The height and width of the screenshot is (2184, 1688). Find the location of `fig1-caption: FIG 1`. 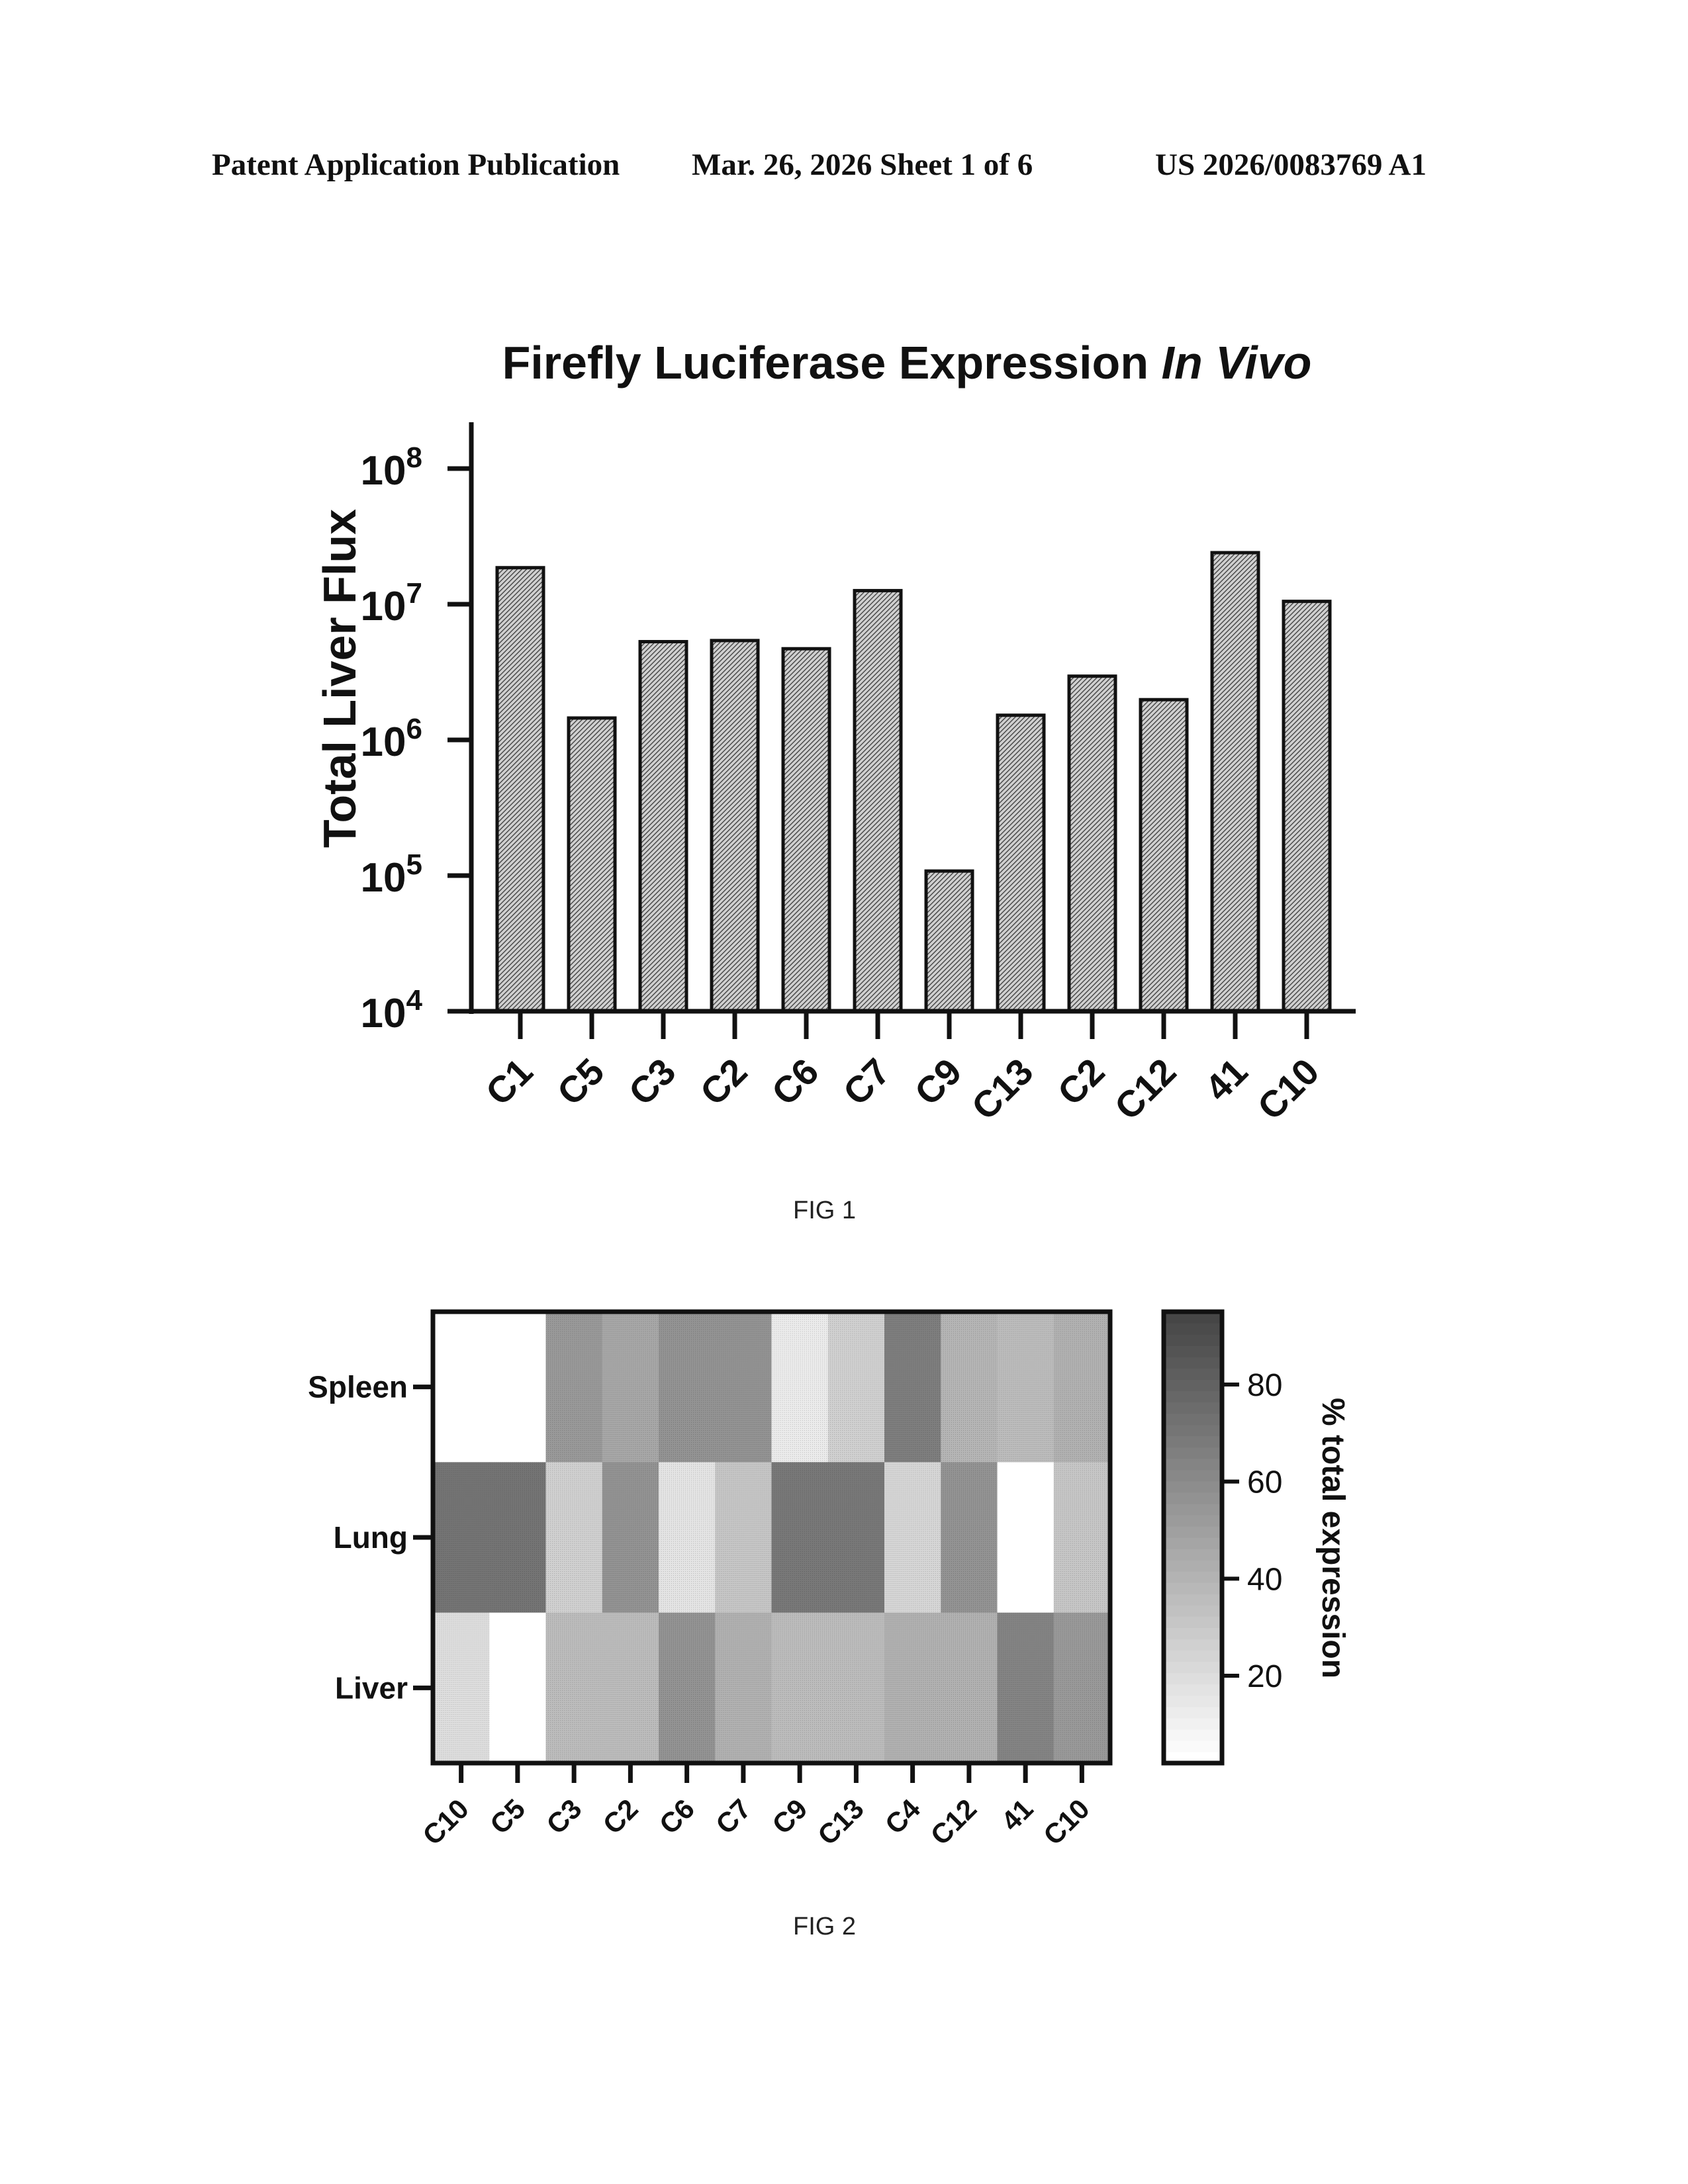

fig1-caption: FIG 1 is located at coordinates (825, 1210).